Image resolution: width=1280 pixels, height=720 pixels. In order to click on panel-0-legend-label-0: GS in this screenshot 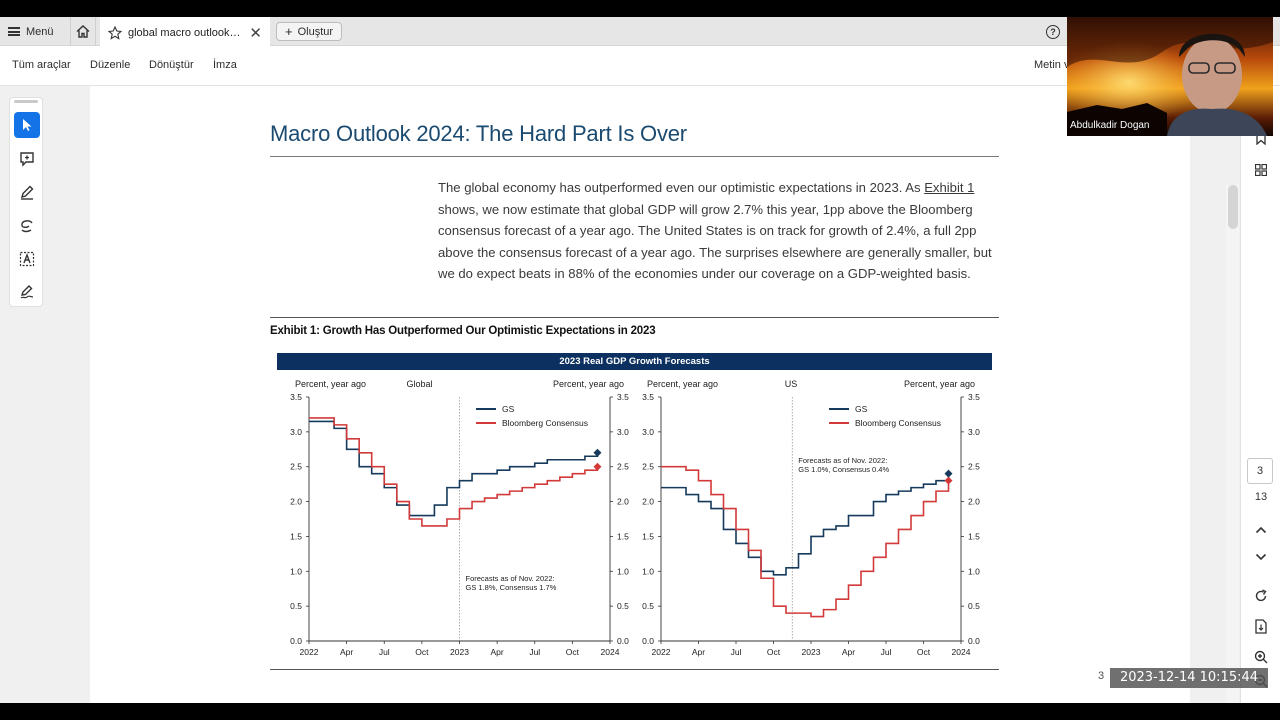, I will do `click(508, 409)`.